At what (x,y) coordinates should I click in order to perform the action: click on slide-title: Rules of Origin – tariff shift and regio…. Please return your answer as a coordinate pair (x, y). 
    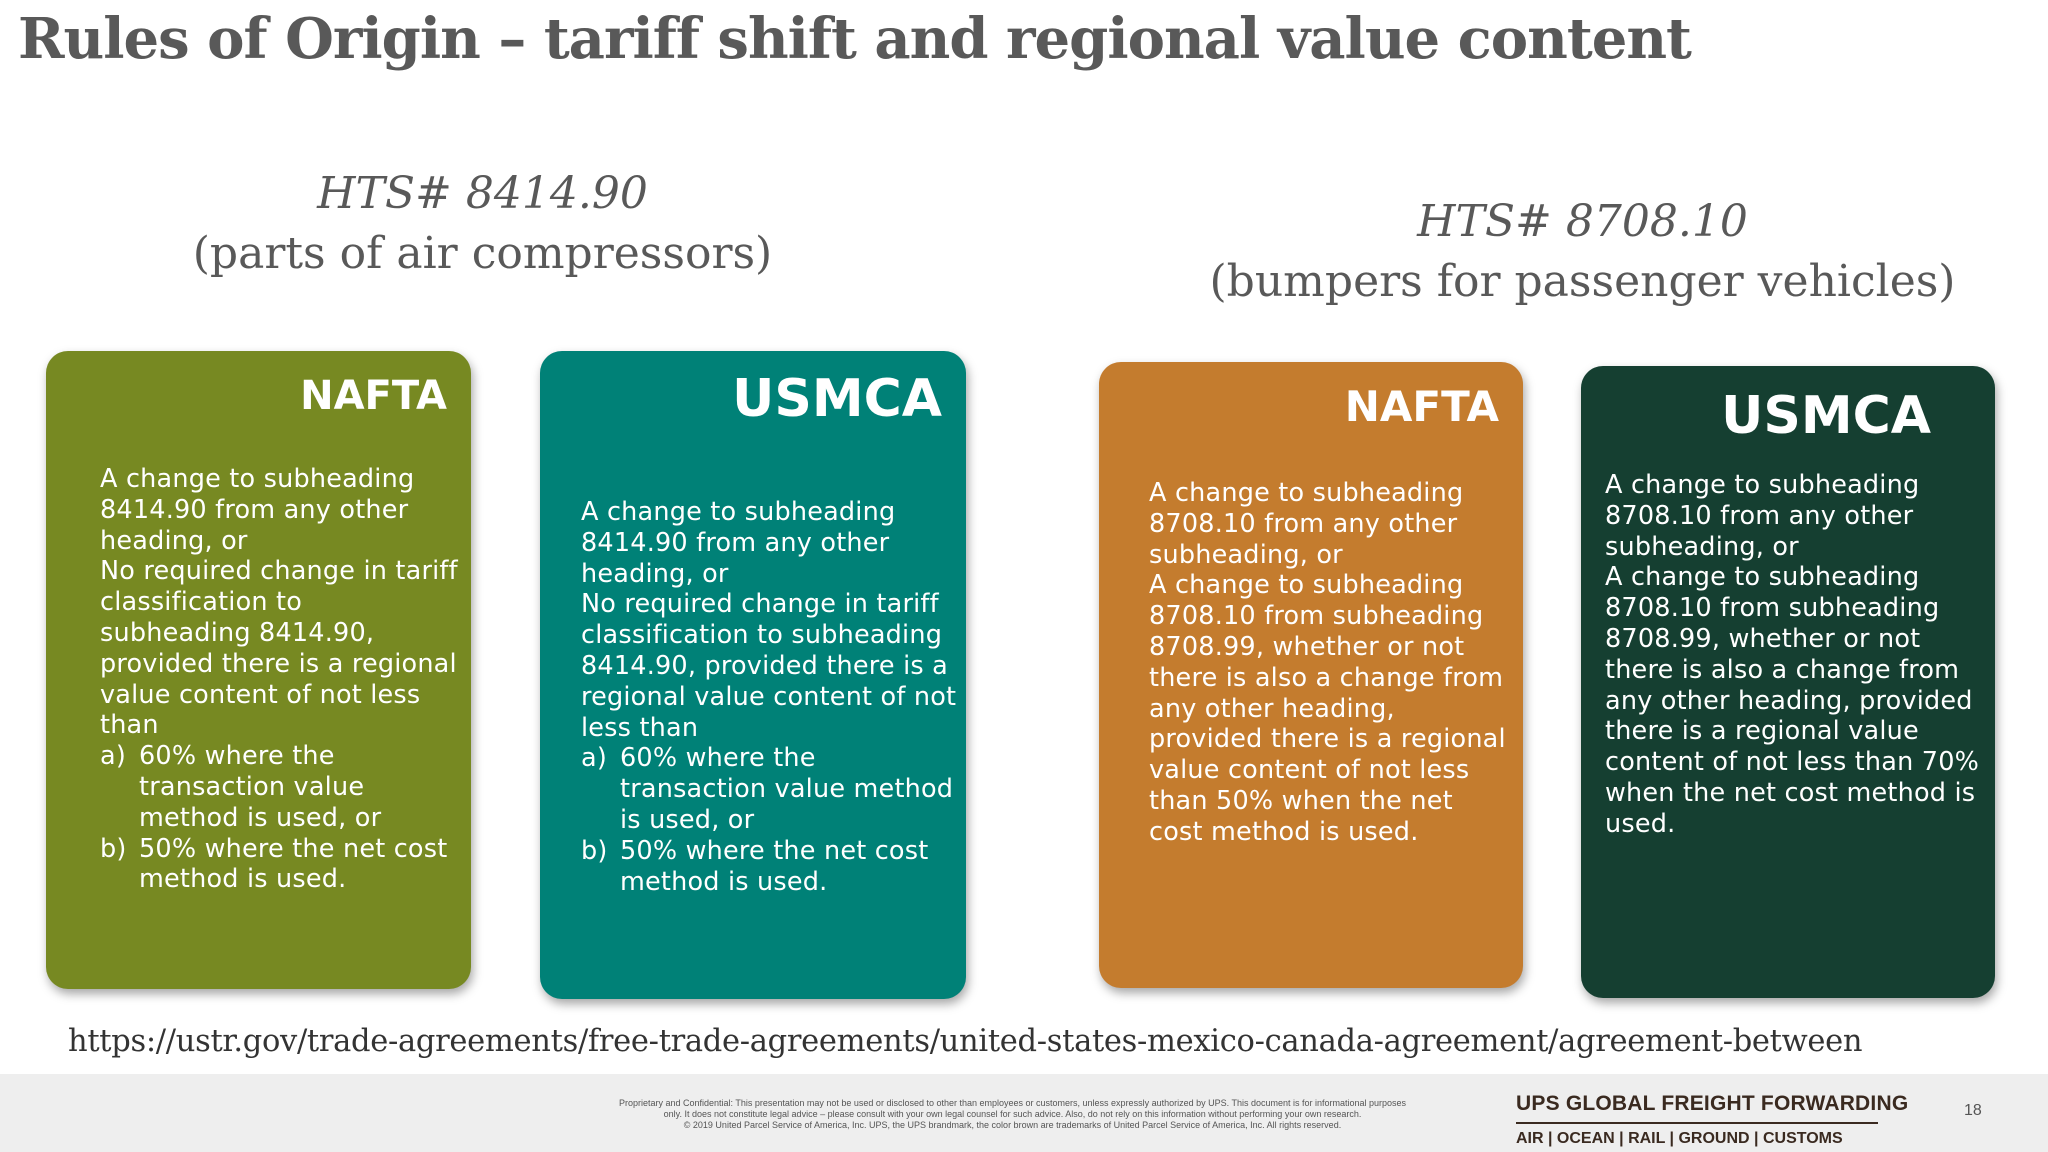
    Looking at the image, I should click on (855, 39).